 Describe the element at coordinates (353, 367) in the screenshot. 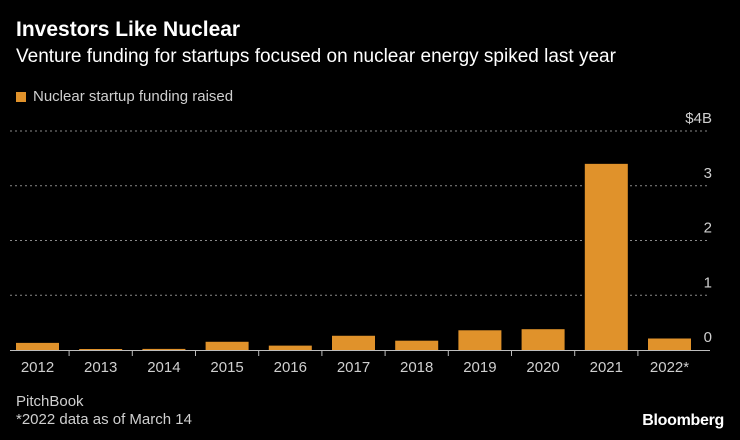

I see `x-tick-label: 2017` at that location.